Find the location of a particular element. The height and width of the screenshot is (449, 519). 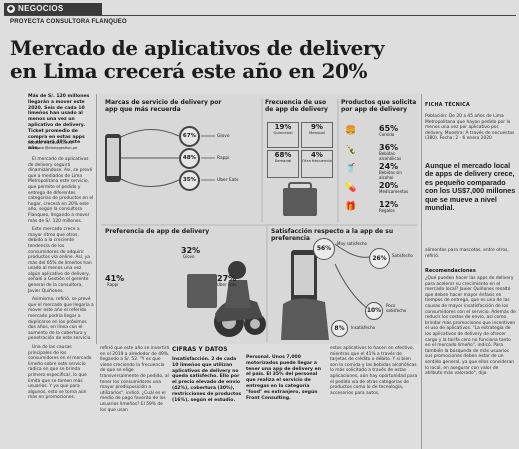

frequency-box: 9% Mensual is located at coordinates (317, 135).